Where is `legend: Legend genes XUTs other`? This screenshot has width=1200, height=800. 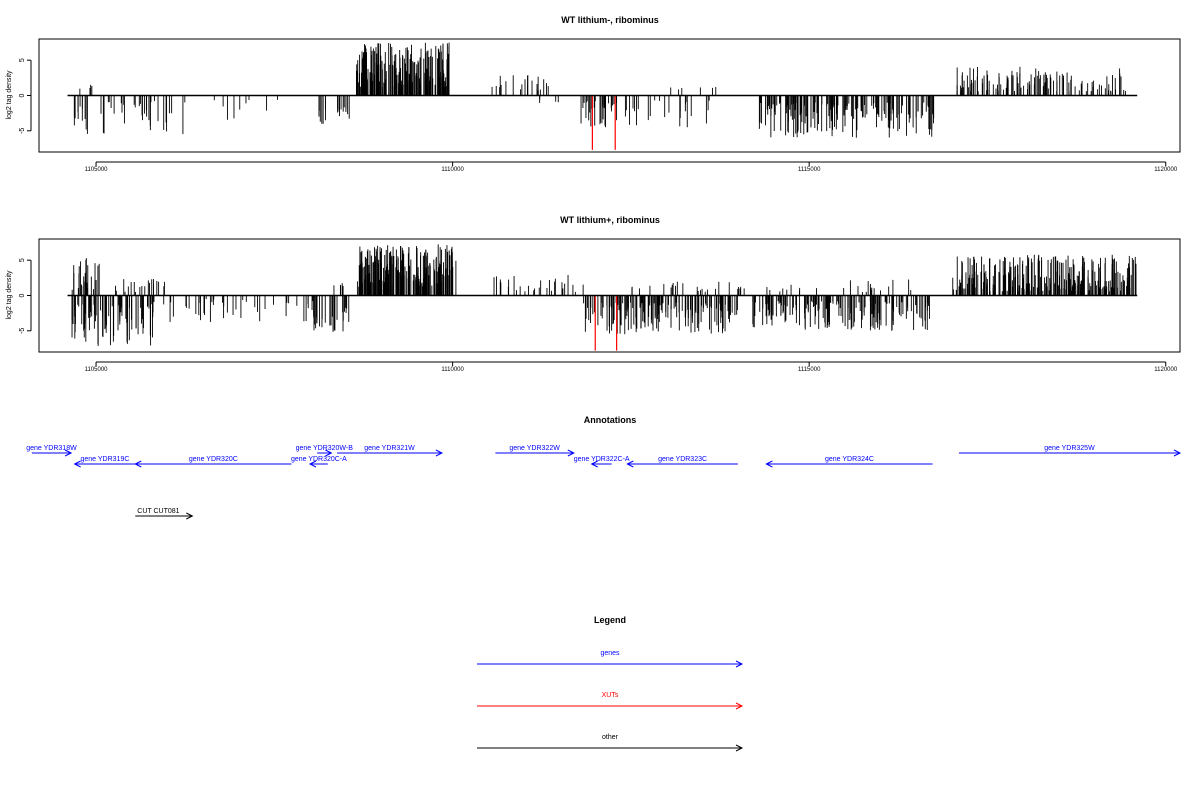
legend: Legend genes XUTs other is located at coordinates (610, 683).